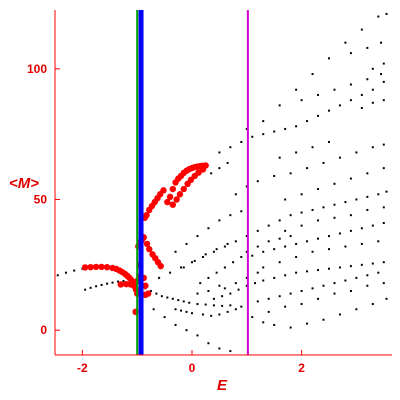 This screenshot has height=400, width=400. Describe the element at coordinates (41, 199) in the screenshot. I see `y-tick-label: 50` at that location.